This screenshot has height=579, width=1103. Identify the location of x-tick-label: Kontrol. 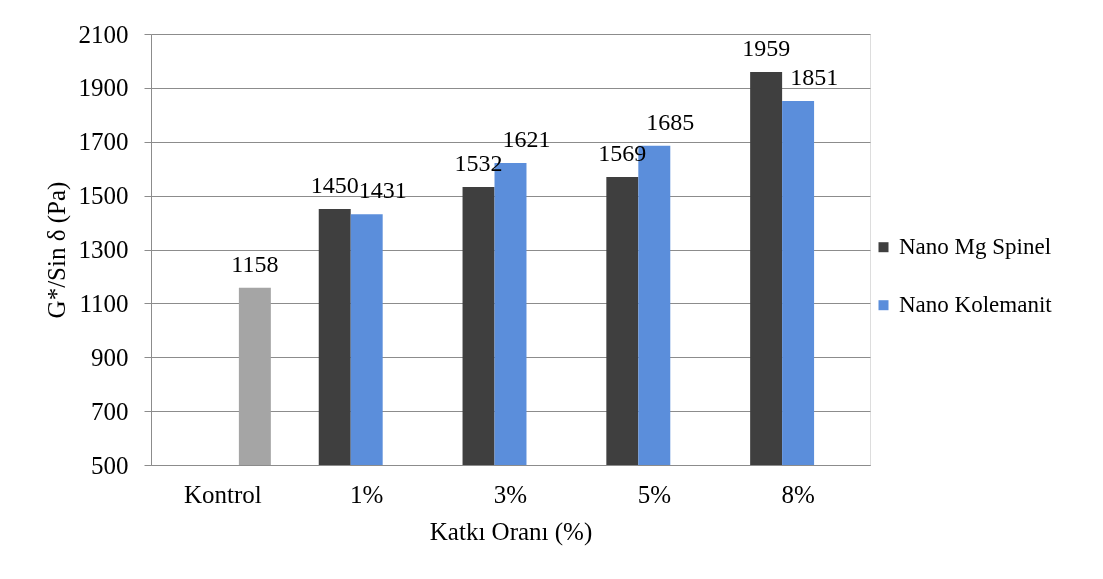
(223, 494).